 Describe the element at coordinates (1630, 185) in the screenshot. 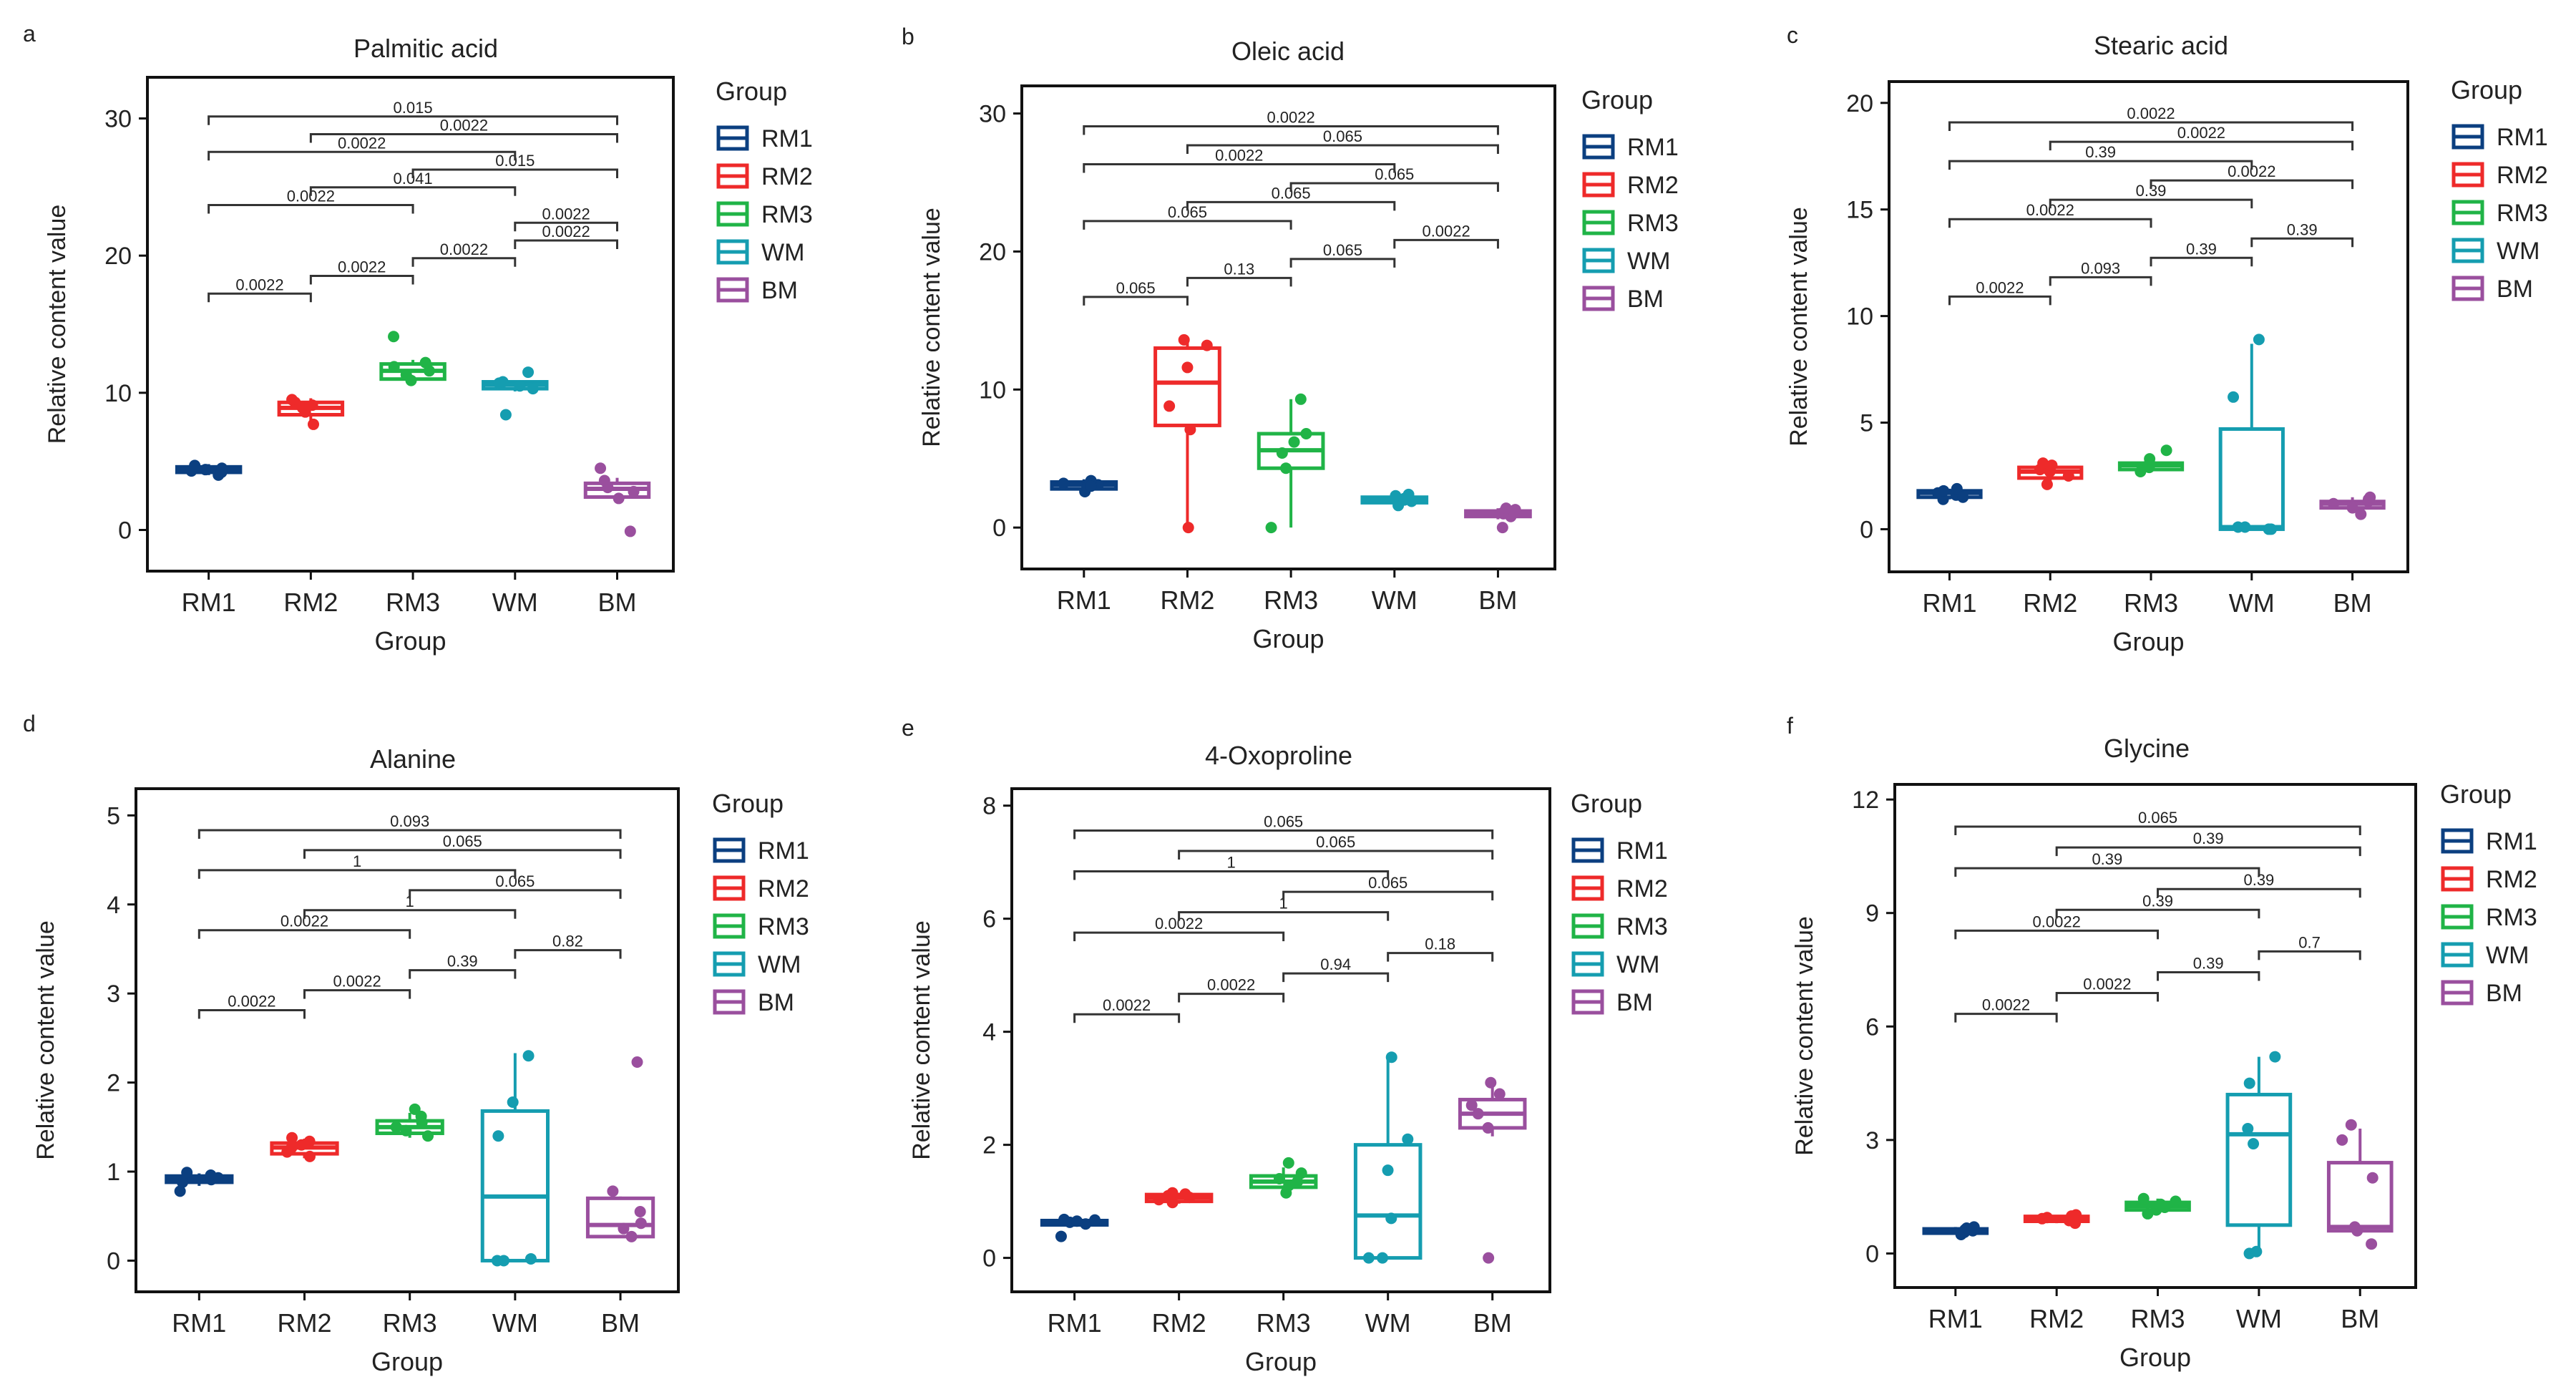

I see `legend-item-RM2: RM2` at that location.